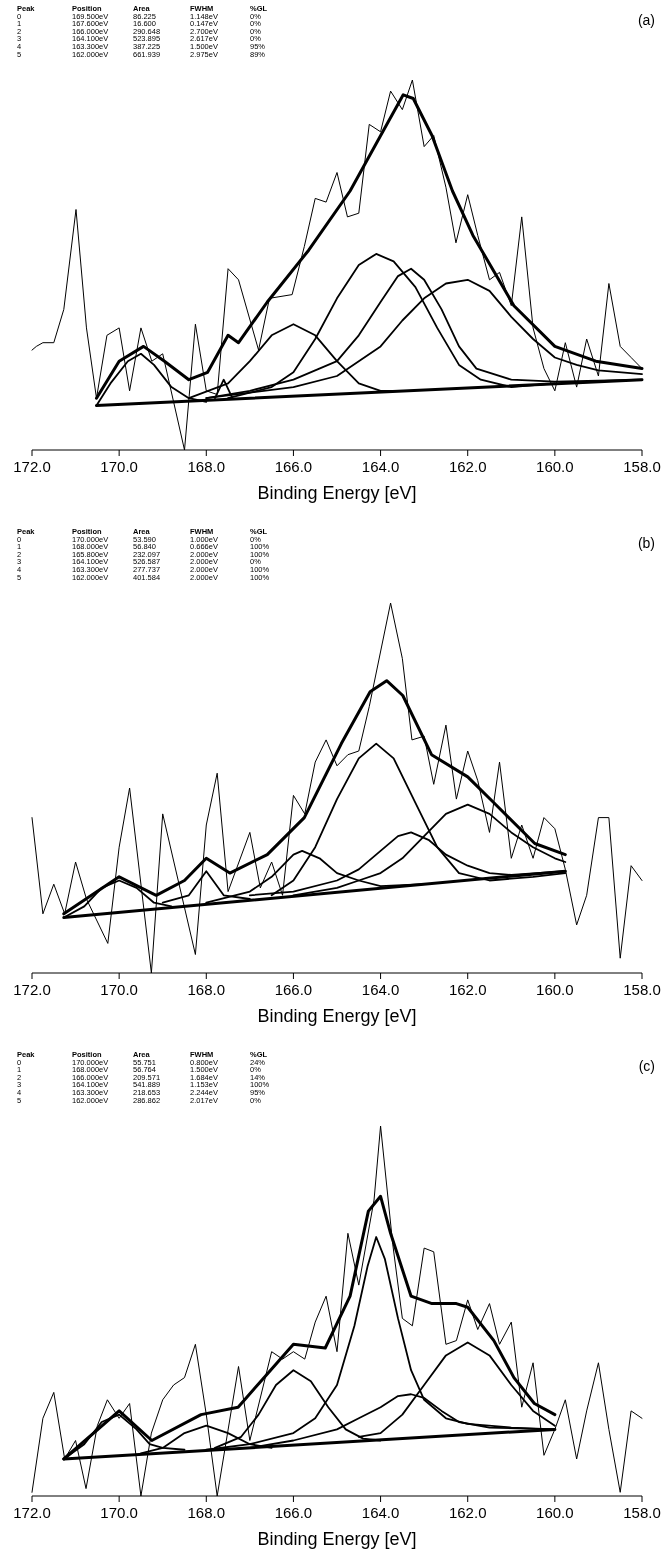 Image resolution: width=666 pixels, height=1568 pixels. I want to click on chart-title: (a), so click(646, 20).